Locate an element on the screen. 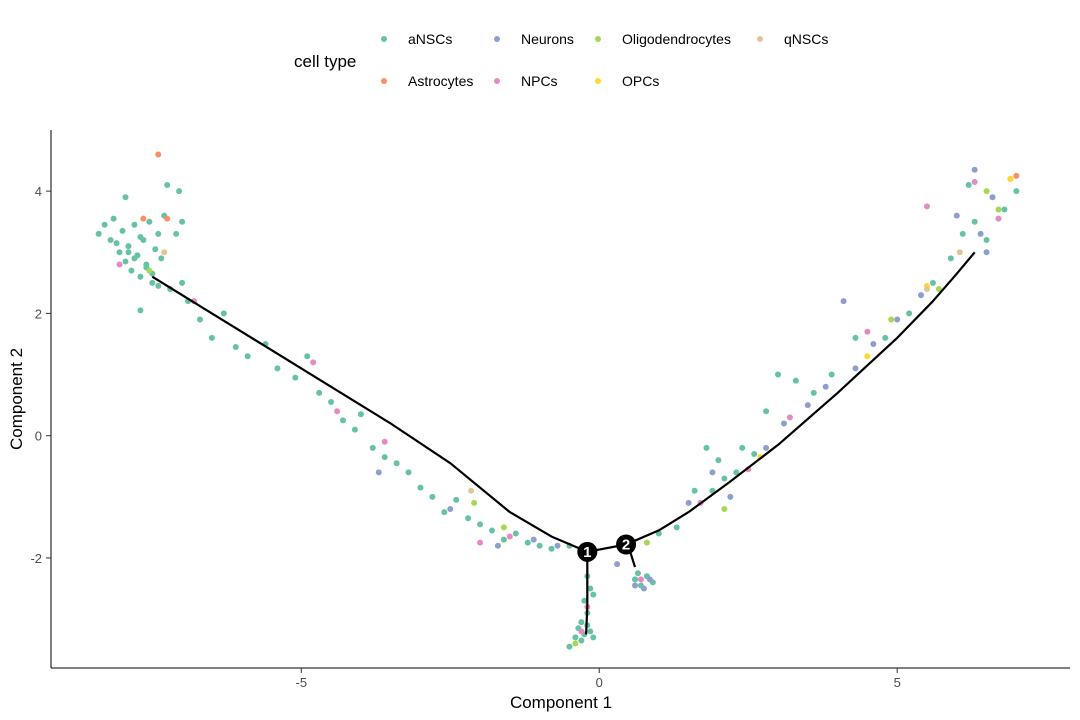 The image size is (1080, 720). branch-point: 1 is located at coordinates (587, 551).